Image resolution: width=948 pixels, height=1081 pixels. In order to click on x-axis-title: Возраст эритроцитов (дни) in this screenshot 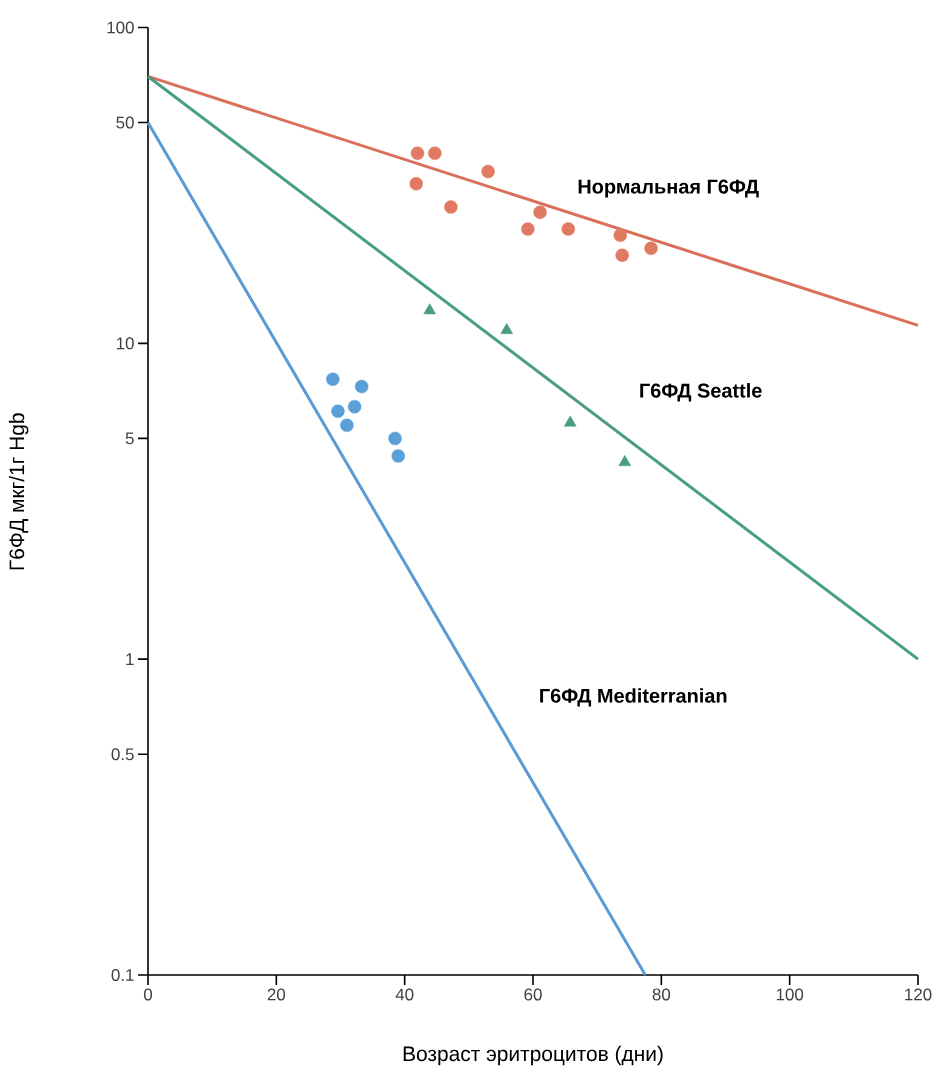, I will do `click(533, 1055)`.